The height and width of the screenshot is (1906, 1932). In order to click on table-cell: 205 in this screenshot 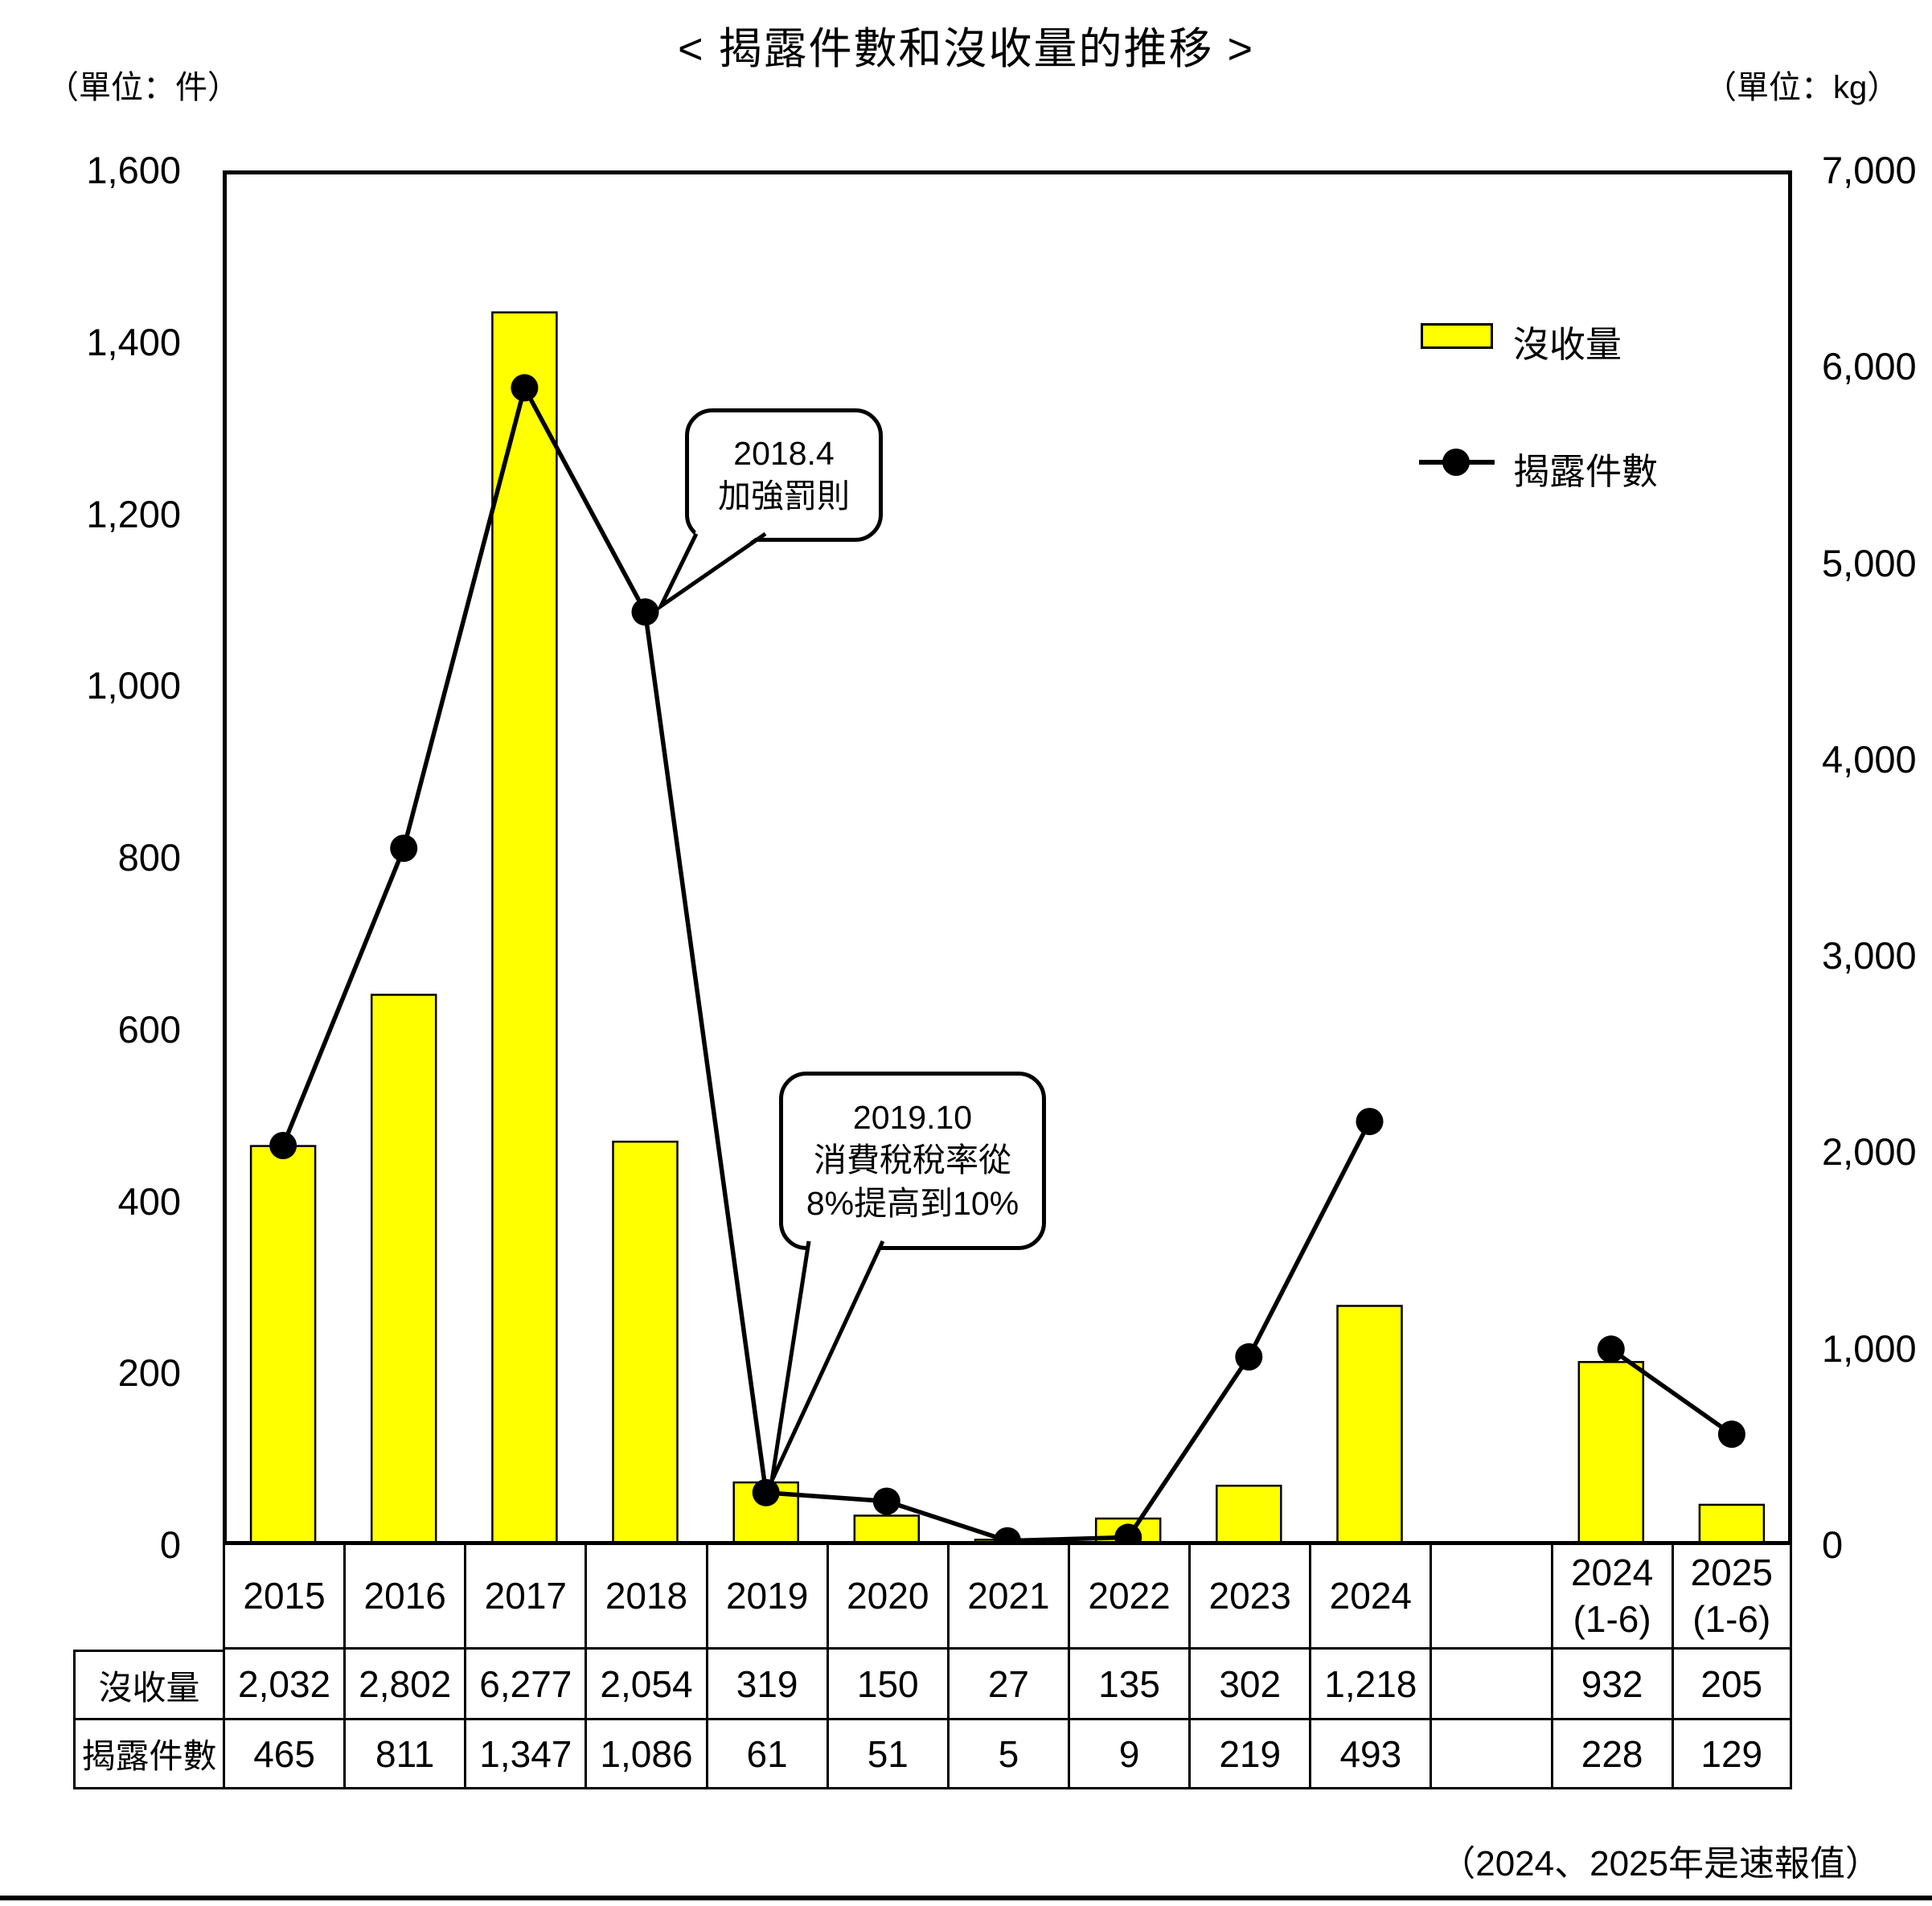, I will do `click(1731, 1685)`.